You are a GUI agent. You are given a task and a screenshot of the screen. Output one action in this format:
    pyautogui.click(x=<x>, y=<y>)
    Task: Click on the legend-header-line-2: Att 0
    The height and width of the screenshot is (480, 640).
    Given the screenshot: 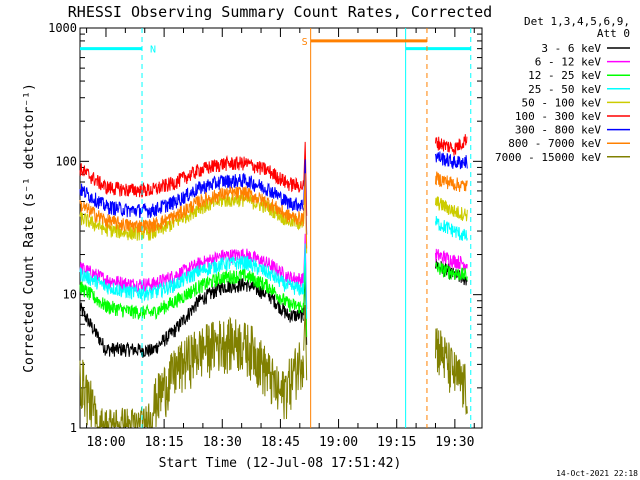 What is the action you would take?
    pyautogui.click(x=613, y=33)
    